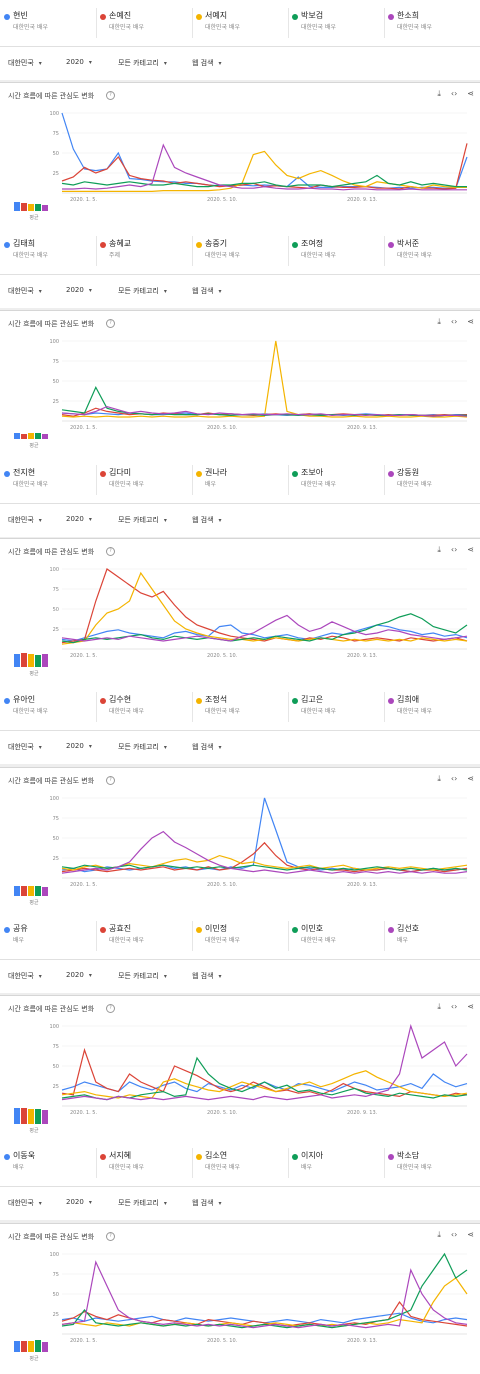 The image size is (480, 1374). Describe the element at coordinates (21, 520) in the screenshot. I see `region-filter-label: 대한민국` at that location.